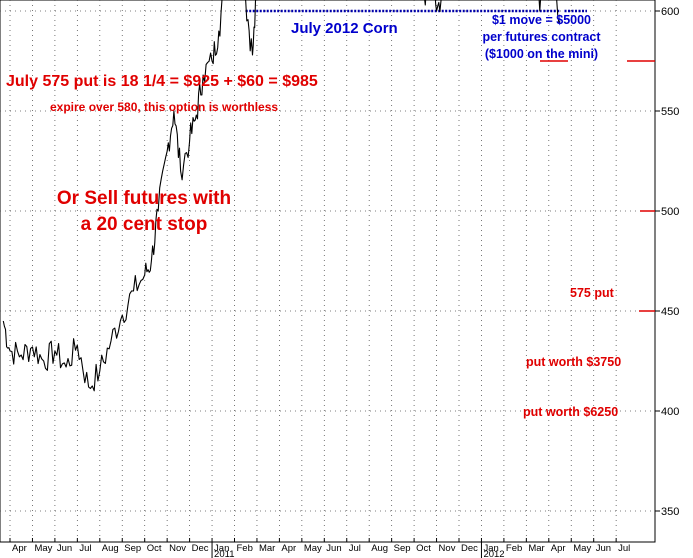 The height and width of the screenshot is (558, 693). Describe the element at coordinates (670, 112) in the screenshot. I see `y-tick-label: 550` at that location.